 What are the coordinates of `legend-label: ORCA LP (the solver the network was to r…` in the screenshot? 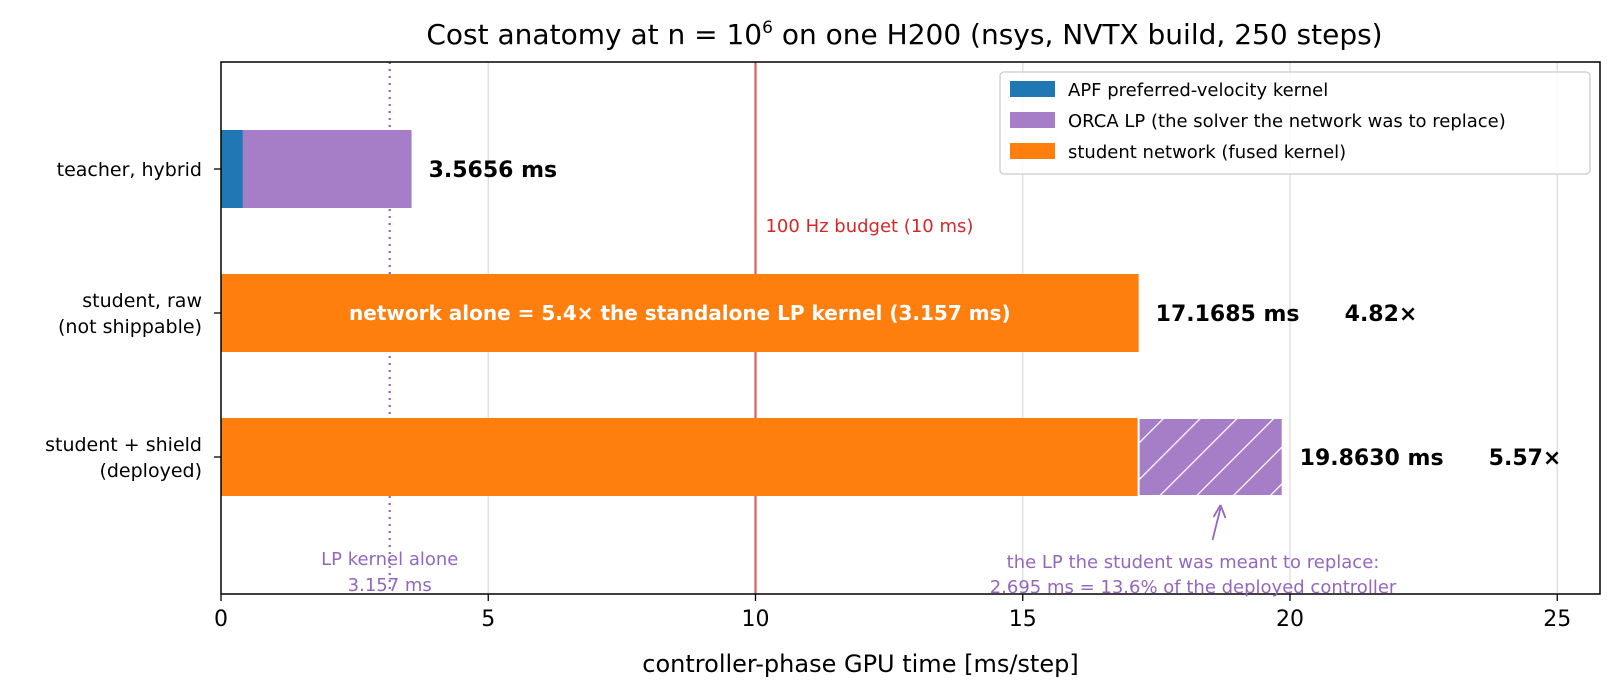 It's located at (1287, 121).